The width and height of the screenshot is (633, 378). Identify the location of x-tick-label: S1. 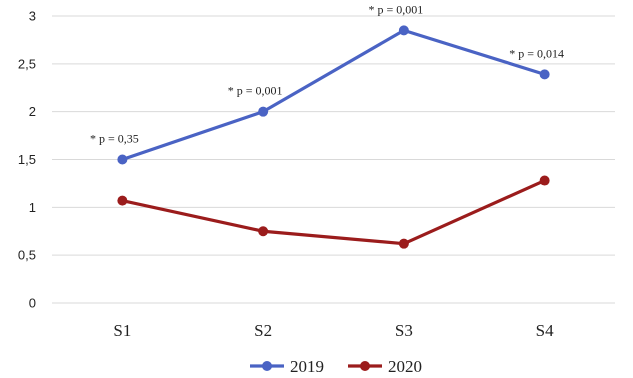
(122, 330).